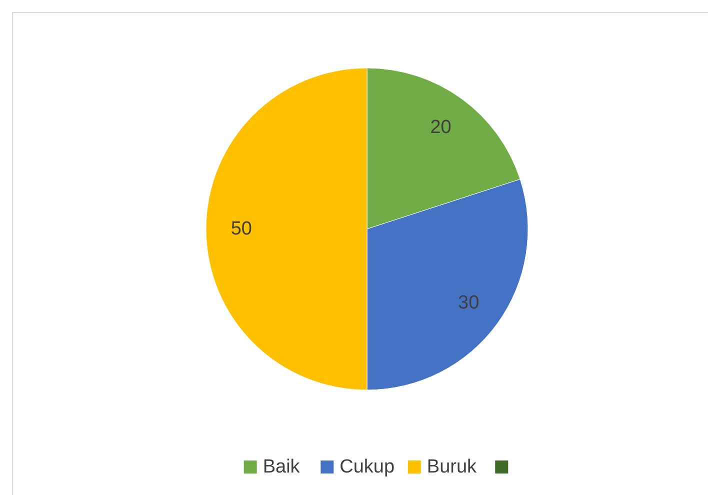  What do you see at coordinates (469, 303) in the screenshot?
I see `data-label: 30` at bounding box center [469, 303].